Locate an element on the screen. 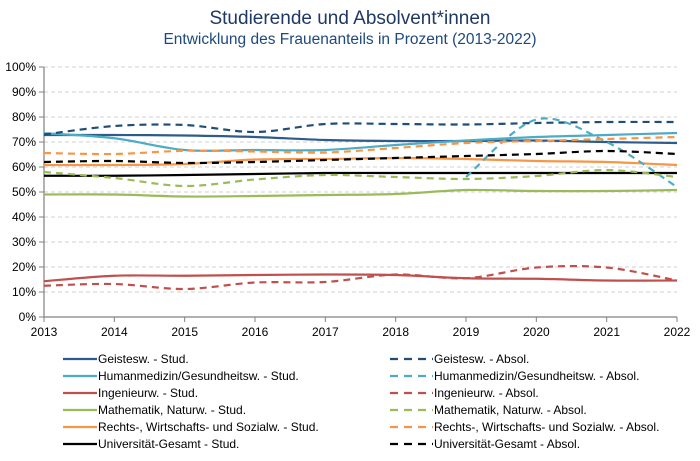 This screenshot has height=461, width=700. y-tick-label: 20% is located at coordinates (24, 267).